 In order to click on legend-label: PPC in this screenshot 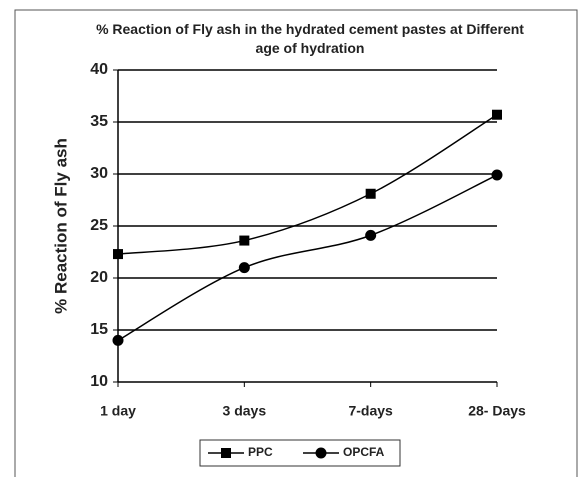, I will do `click(260, 452)`.